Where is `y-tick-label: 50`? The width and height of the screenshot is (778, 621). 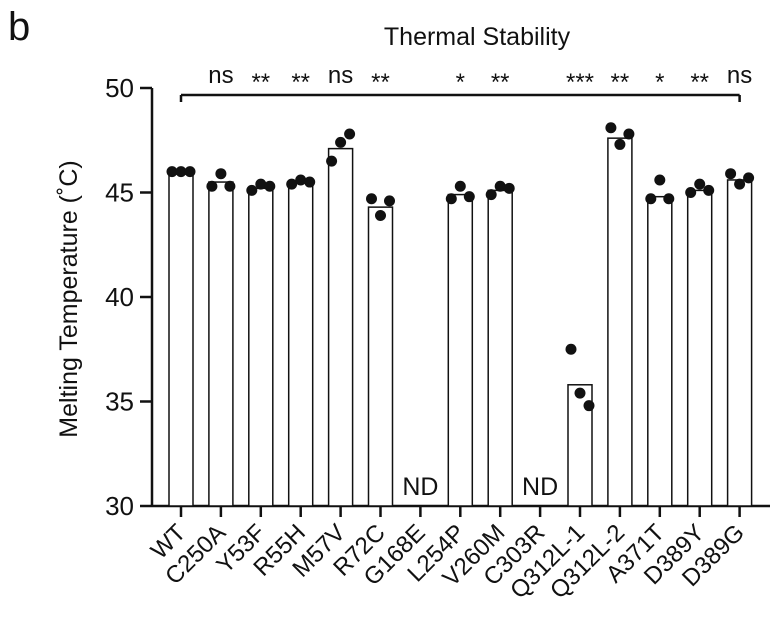 y-tick-label: 50 is located at coordinates (119, 88).